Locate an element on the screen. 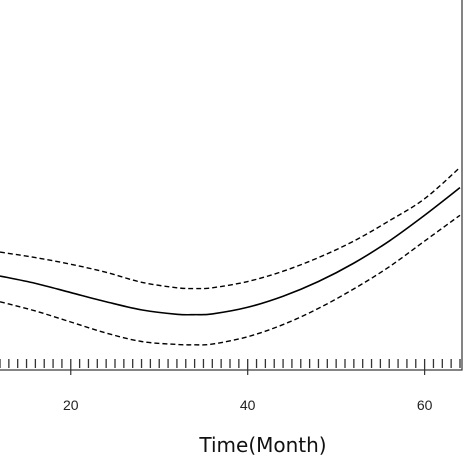 This screenshot has width=474, height=474. rug-marks is located at coordinates (230, 363).